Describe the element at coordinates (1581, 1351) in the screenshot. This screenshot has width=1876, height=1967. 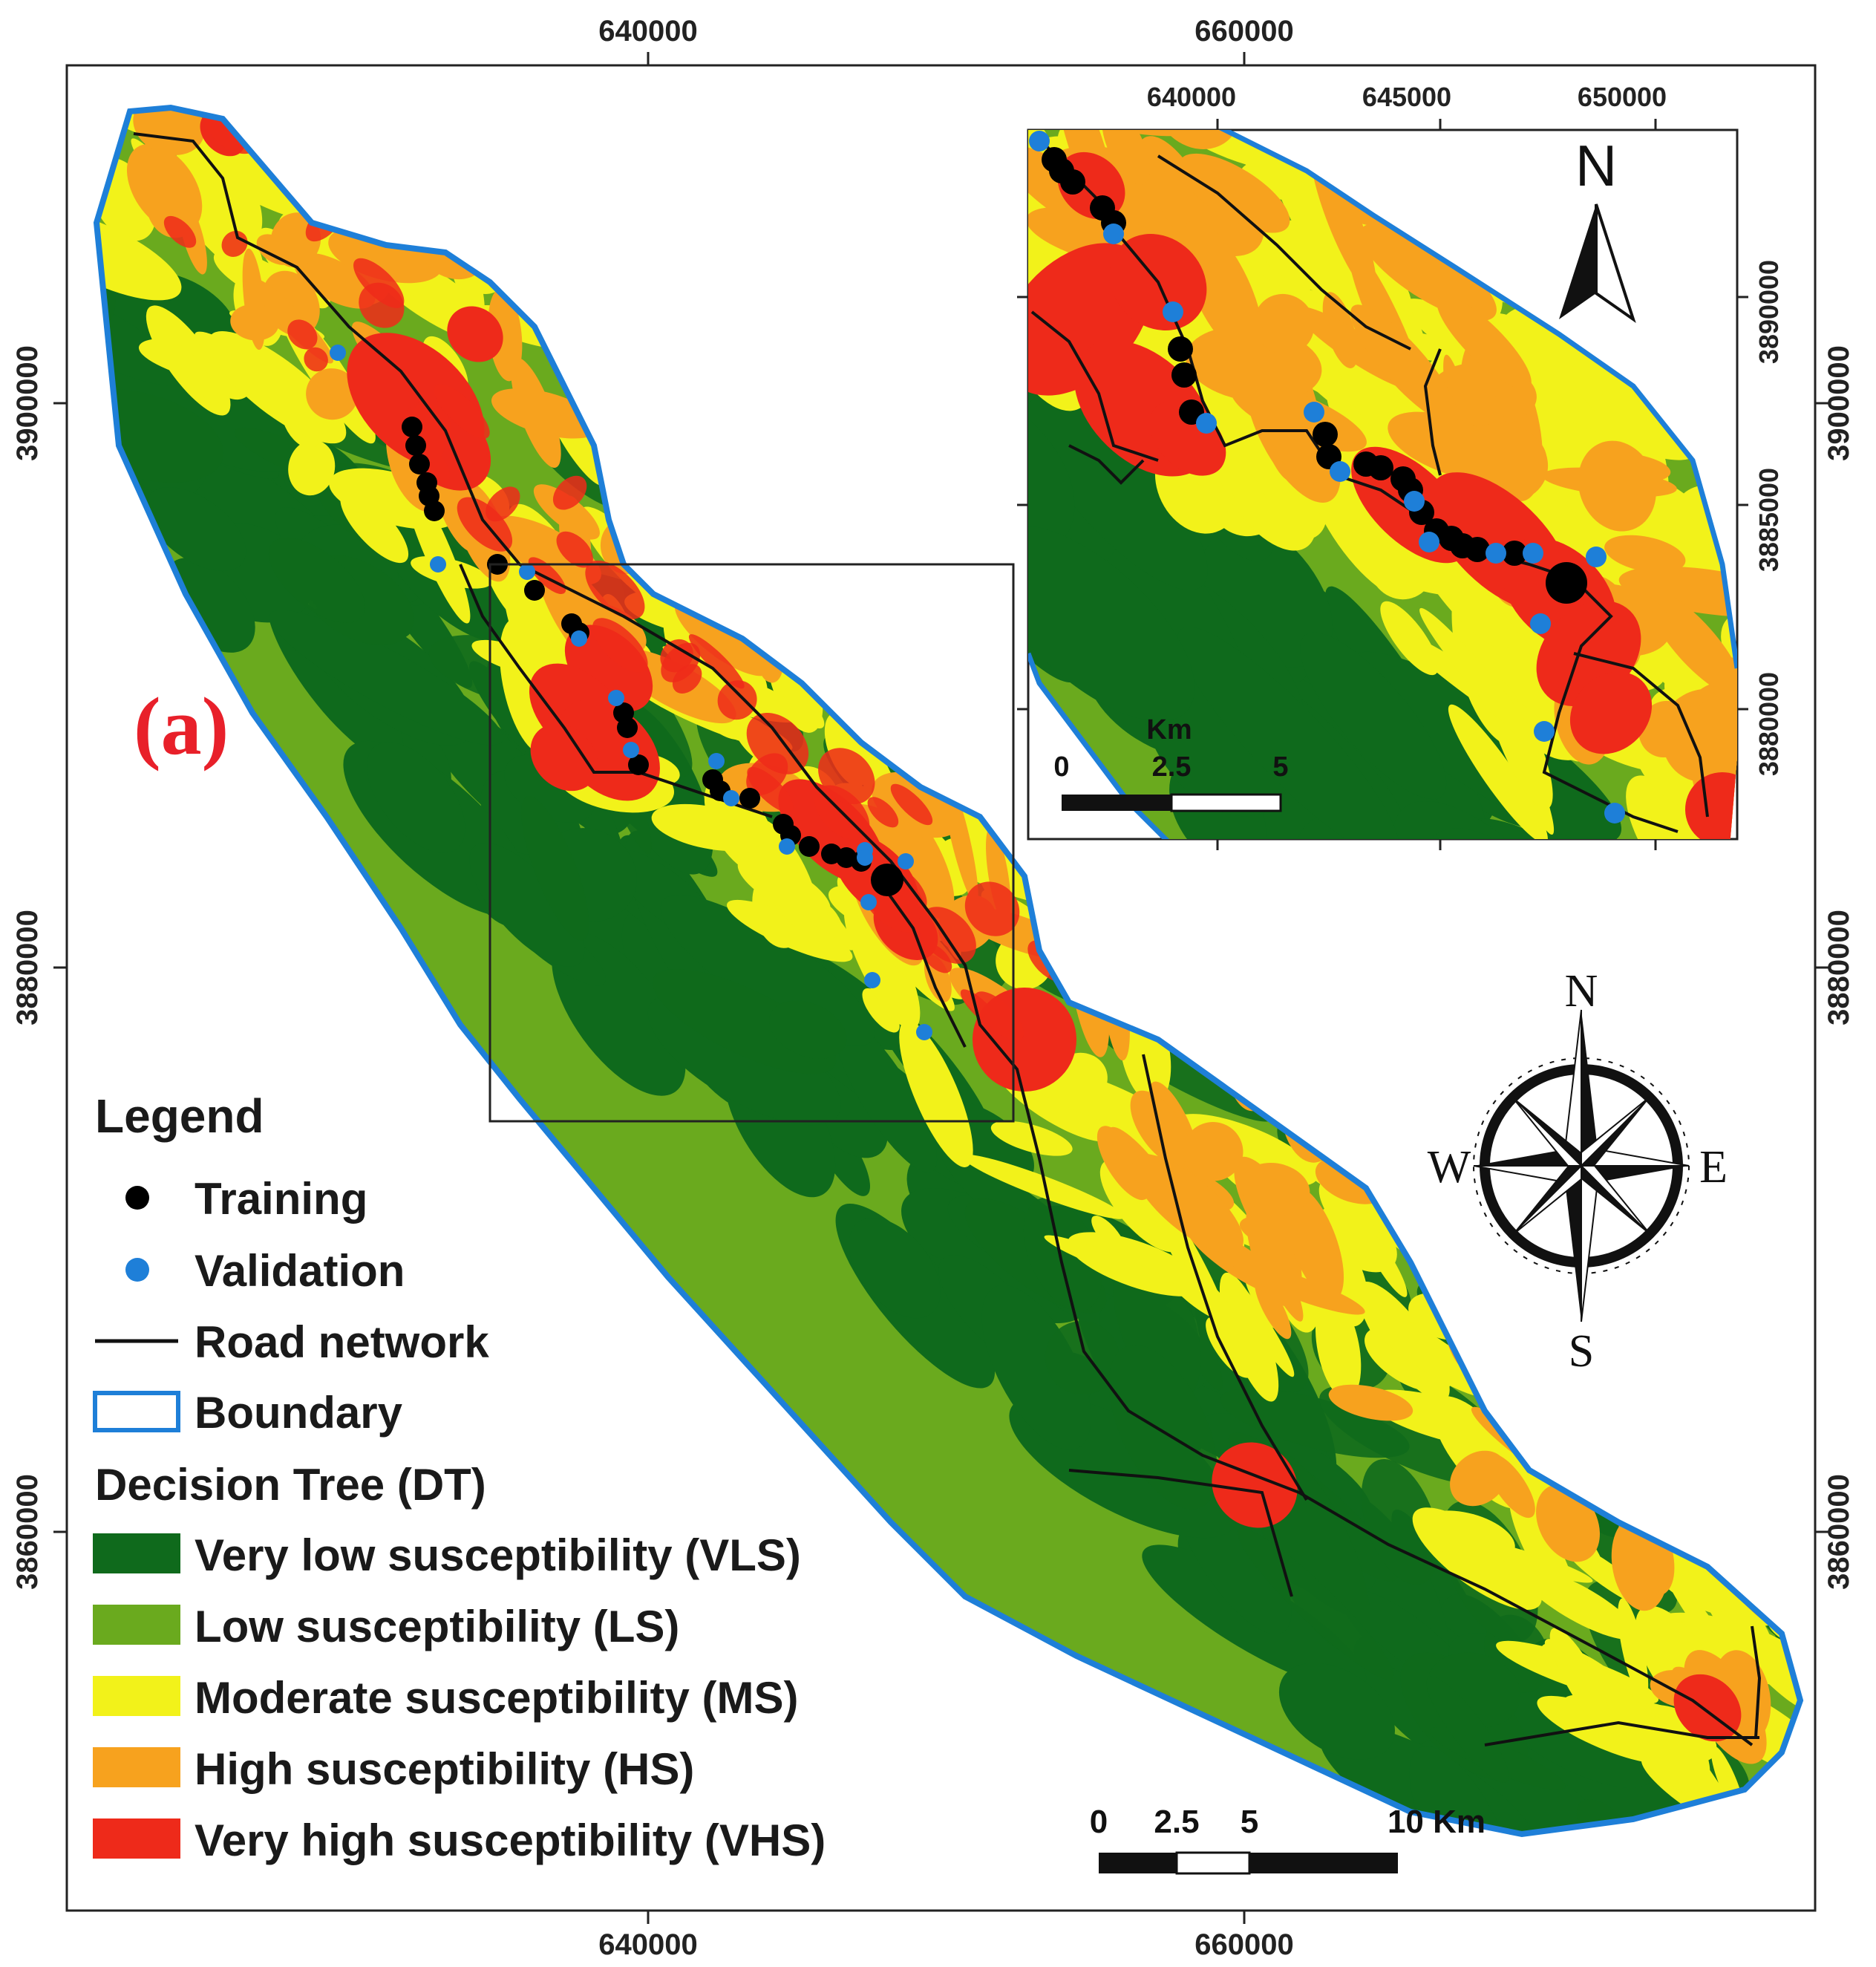
I see `compass-s: S` at that location.